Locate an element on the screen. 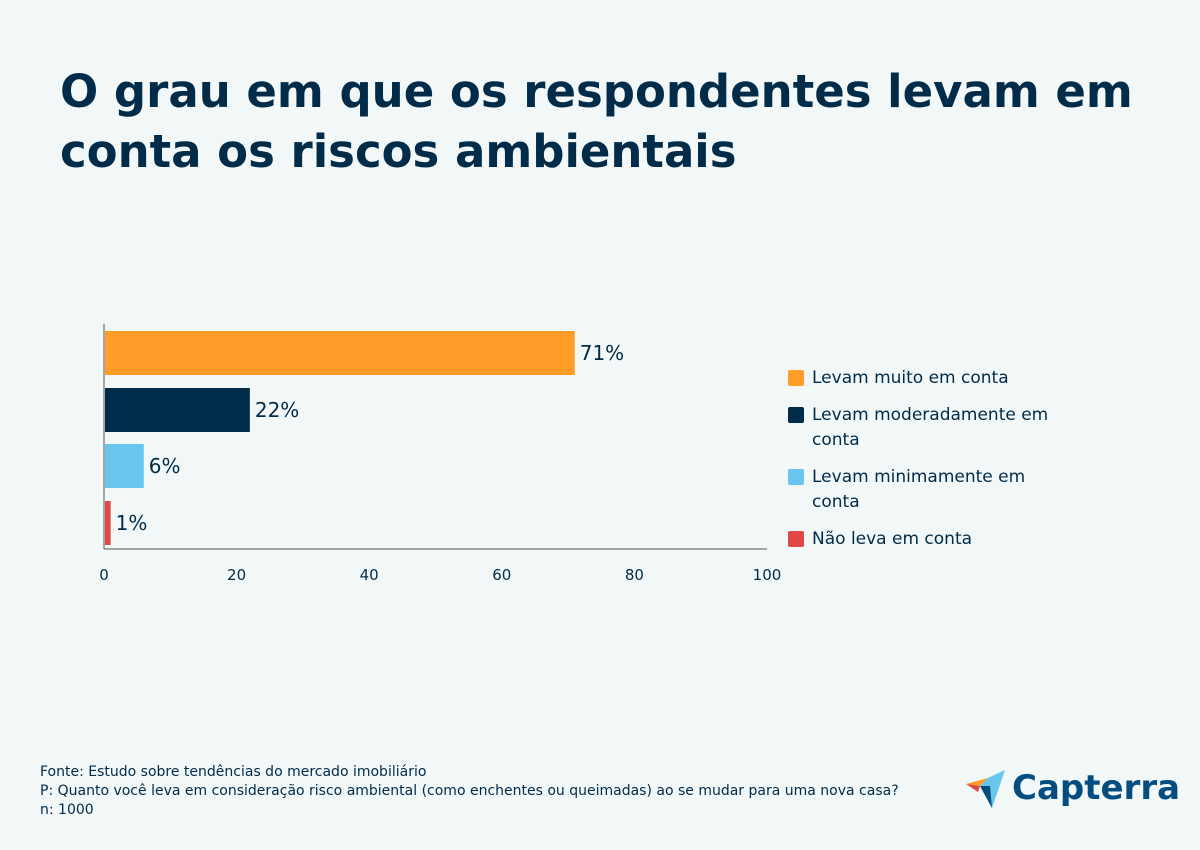 Image resolution: width=1200 pixels, height=850 pixels. legend-item: Levam muito em conta is located at coordinates (928, 378).